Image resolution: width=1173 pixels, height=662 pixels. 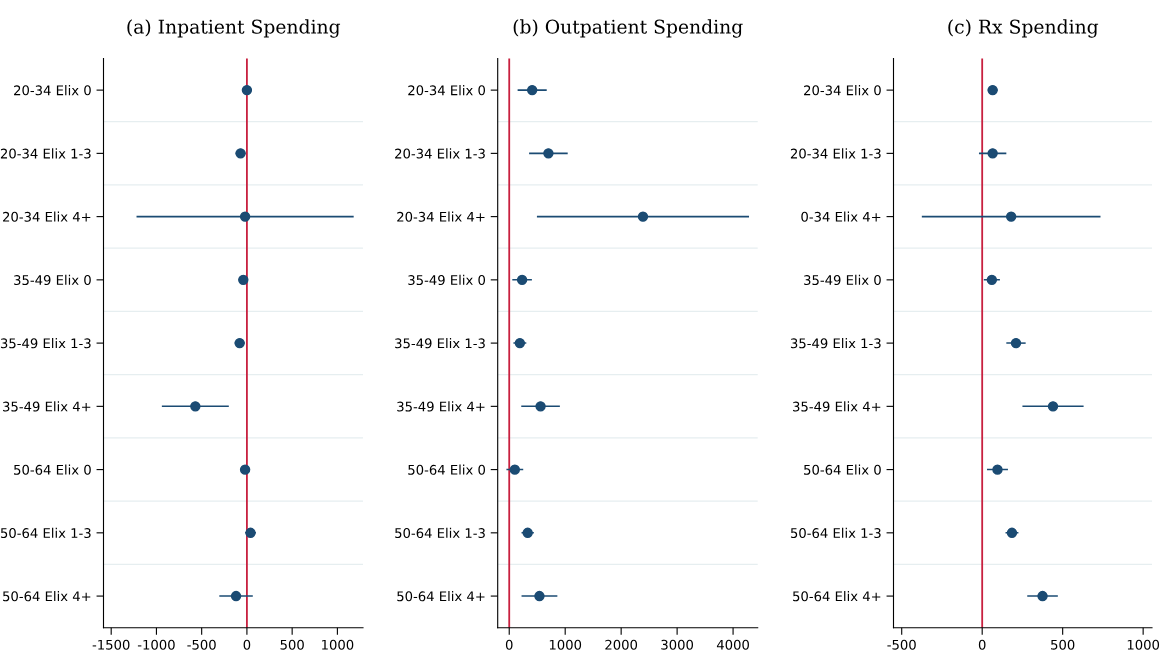 What do you see at coordinates (841, 216) in the screenshot?
I see `y-tick-label: 0-34 Elix 4+` at bounding box center [841, 216].